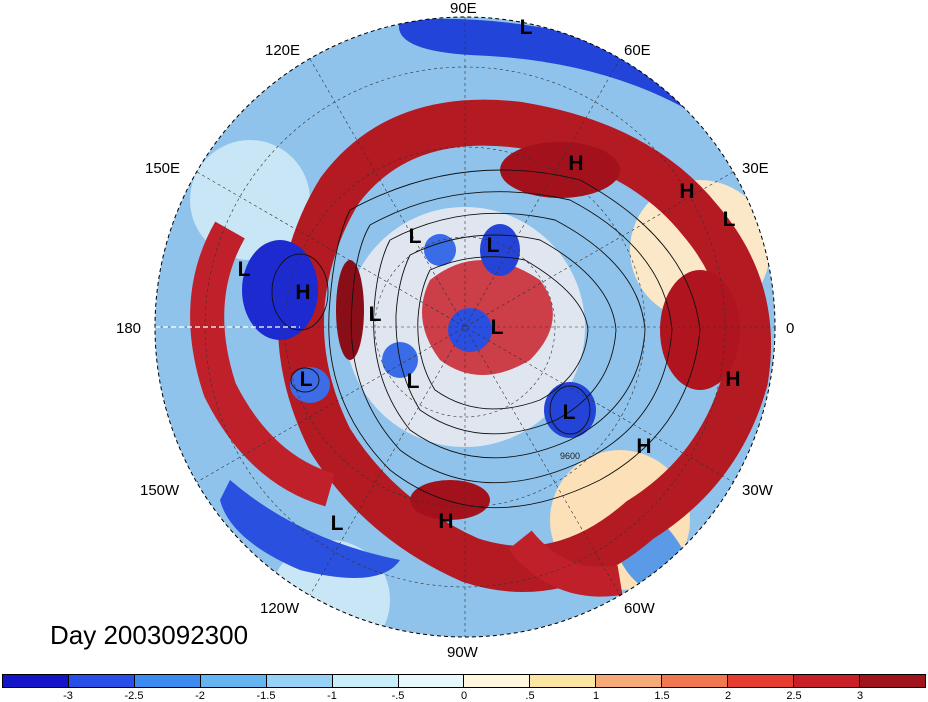 The width and height of the screenshot is (928, 702). I want to click on colorbar-tick-label: -2.5, so click(134, 696).